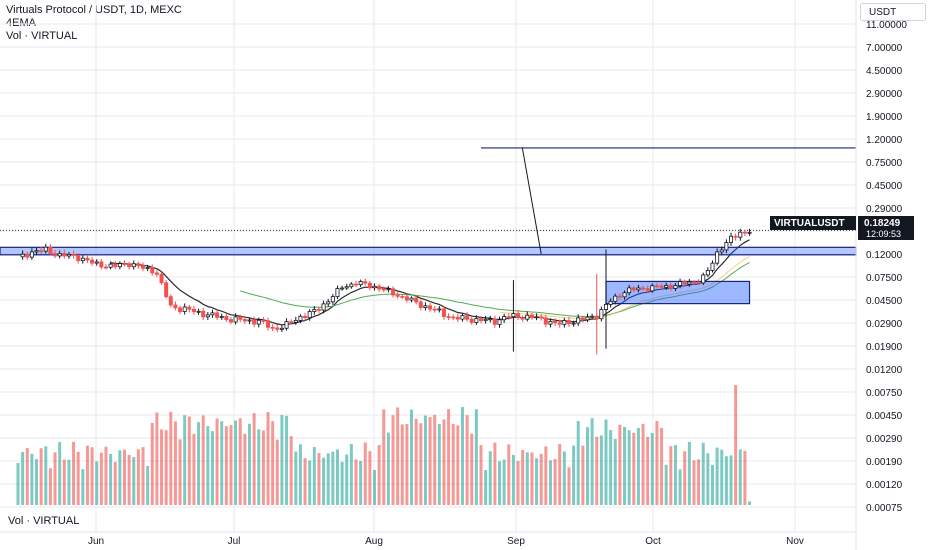 The width and height of the screenshot is (932, 550). What do you see at coordinates (884, 255) in the screenshot?
I see `price-tick-label: 0.12000` at bounding box center [884, 255].